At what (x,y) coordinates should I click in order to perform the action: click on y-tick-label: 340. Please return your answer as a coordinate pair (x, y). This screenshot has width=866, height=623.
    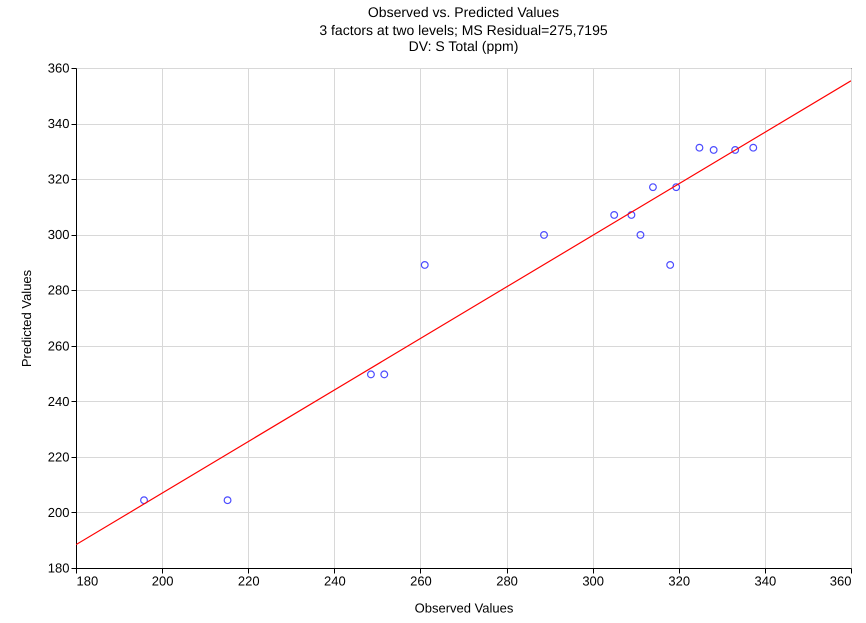
    Looking at the image, I should click on (59, 124).